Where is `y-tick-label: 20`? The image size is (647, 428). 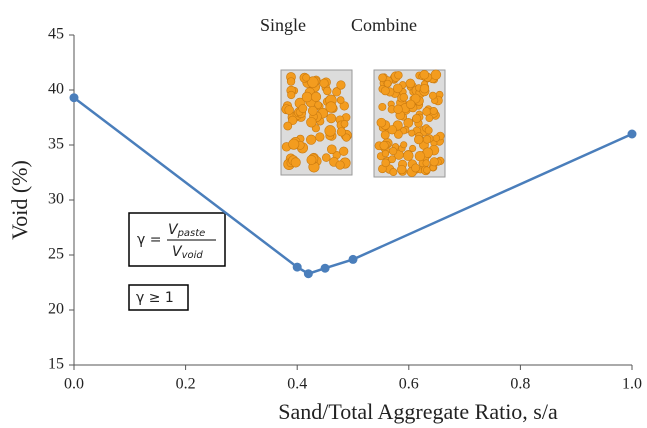
y-tick-label: 20 is located at coordinates (56, 309).